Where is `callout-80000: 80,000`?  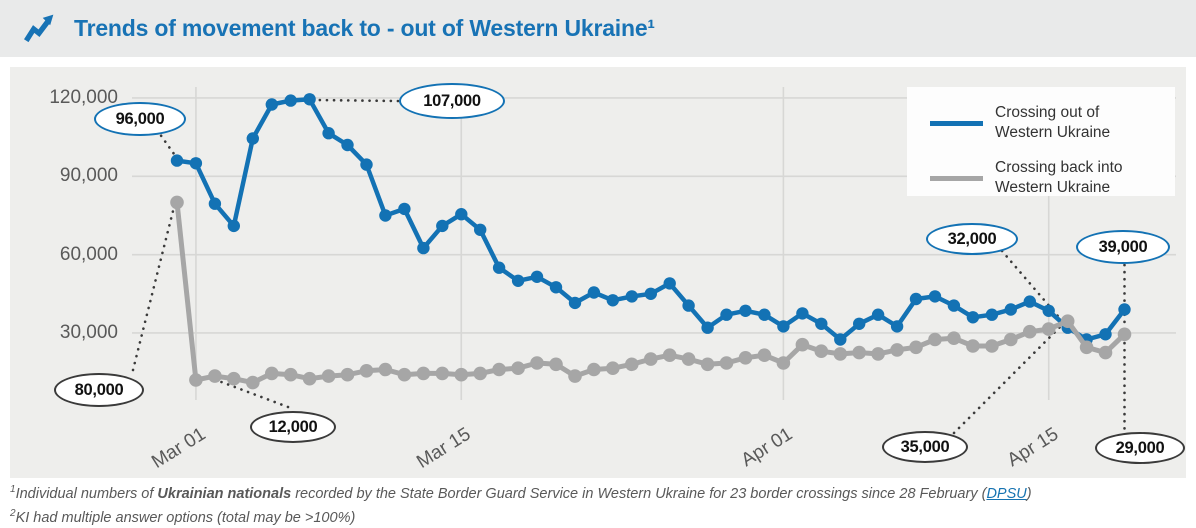 callout-80000: 80,000 is located at coordinates (99, 390).